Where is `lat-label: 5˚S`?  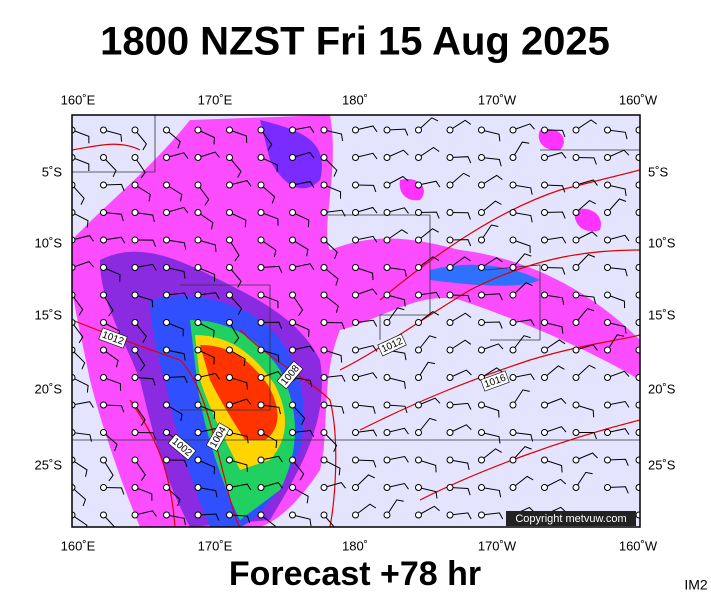 lat-label: 5˚S is located at coordinates (658, 171).